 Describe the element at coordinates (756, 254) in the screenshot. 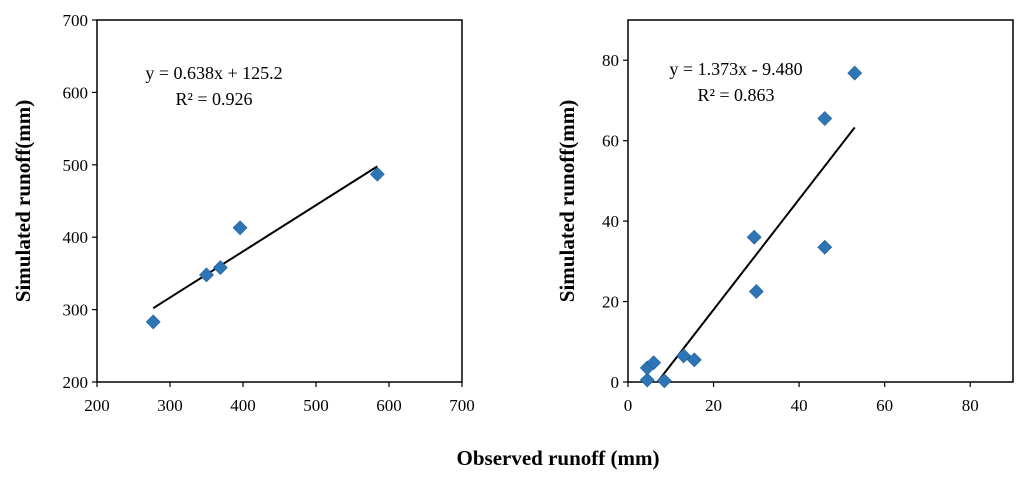

I see `right-trendline` at that location.